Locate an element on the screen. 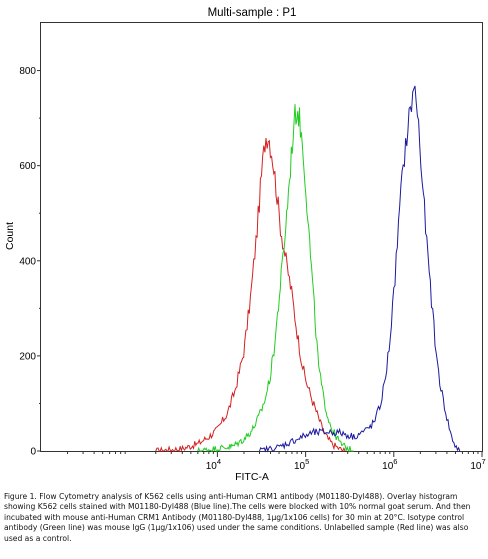  x-tick-label: 10⁷ is located at coordinates (477, 464).